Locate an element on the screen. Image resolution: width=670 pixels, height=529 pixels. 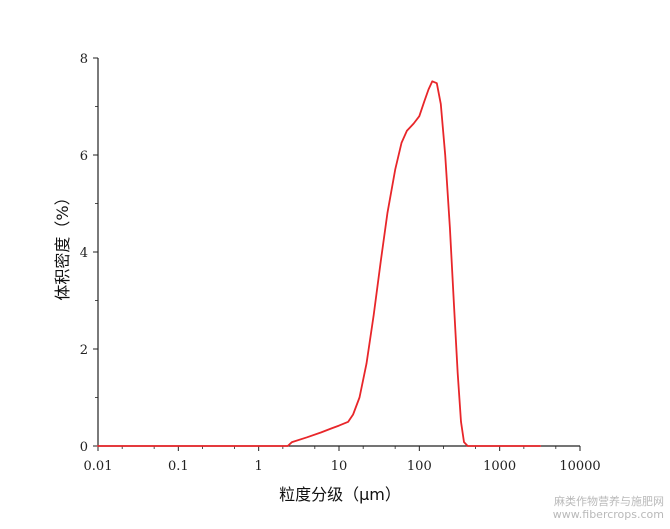
x-tick-label: 0.1 is located at coordinates (178, 466).